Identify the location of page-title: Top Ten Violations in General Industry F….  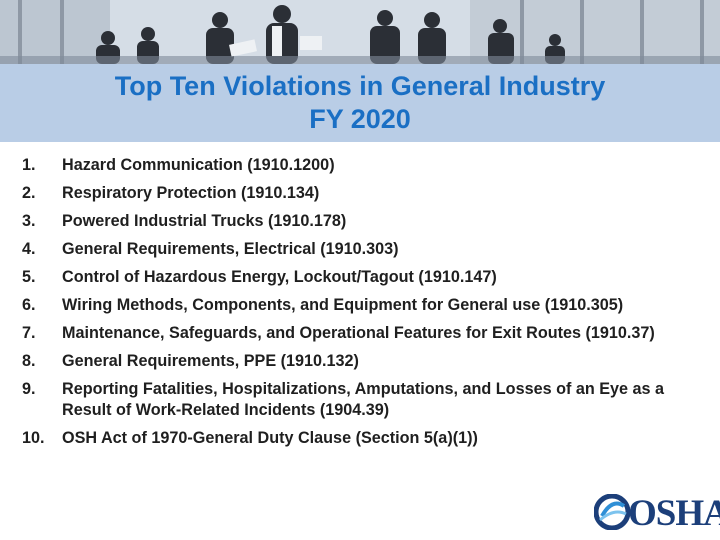
(360, 103).